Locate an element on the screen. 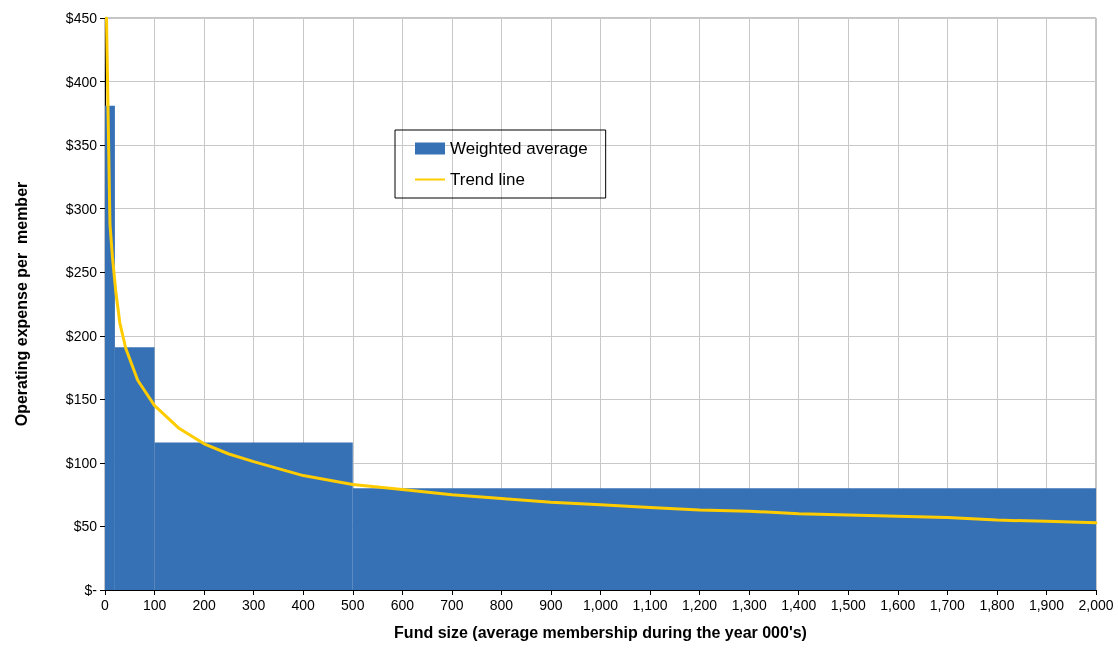 This screenshot has width=1118, height=656. y-tick-label: $100 is located at coordinates (81, 462).